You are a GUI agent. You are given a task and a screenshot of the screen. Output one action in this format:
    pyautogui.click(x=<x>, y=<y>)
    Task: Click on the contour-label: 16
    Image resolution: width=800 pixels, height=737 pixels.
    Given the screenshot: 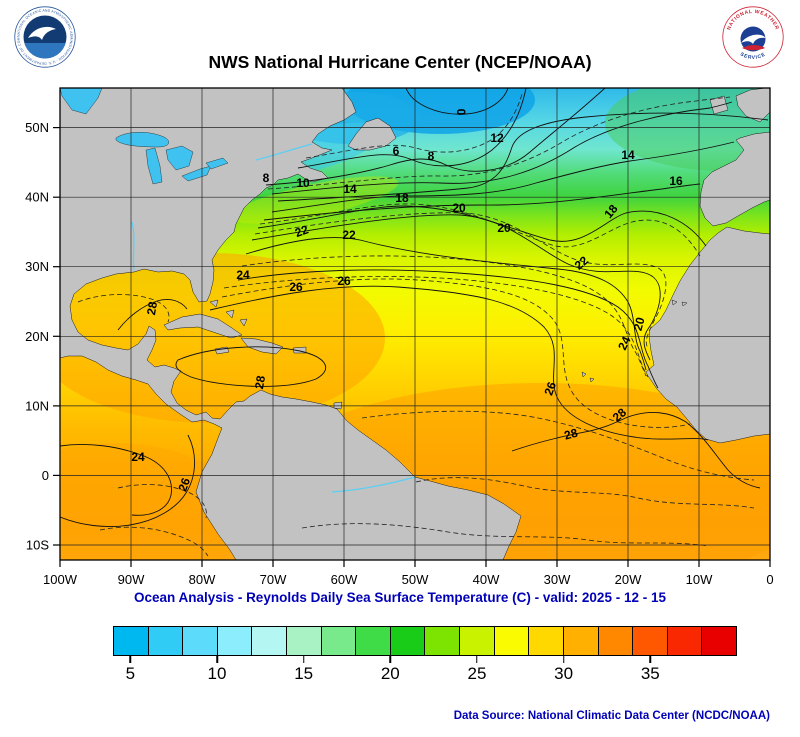 What is the action you would take?
    pyautogui.click(x=676, y=181)
    